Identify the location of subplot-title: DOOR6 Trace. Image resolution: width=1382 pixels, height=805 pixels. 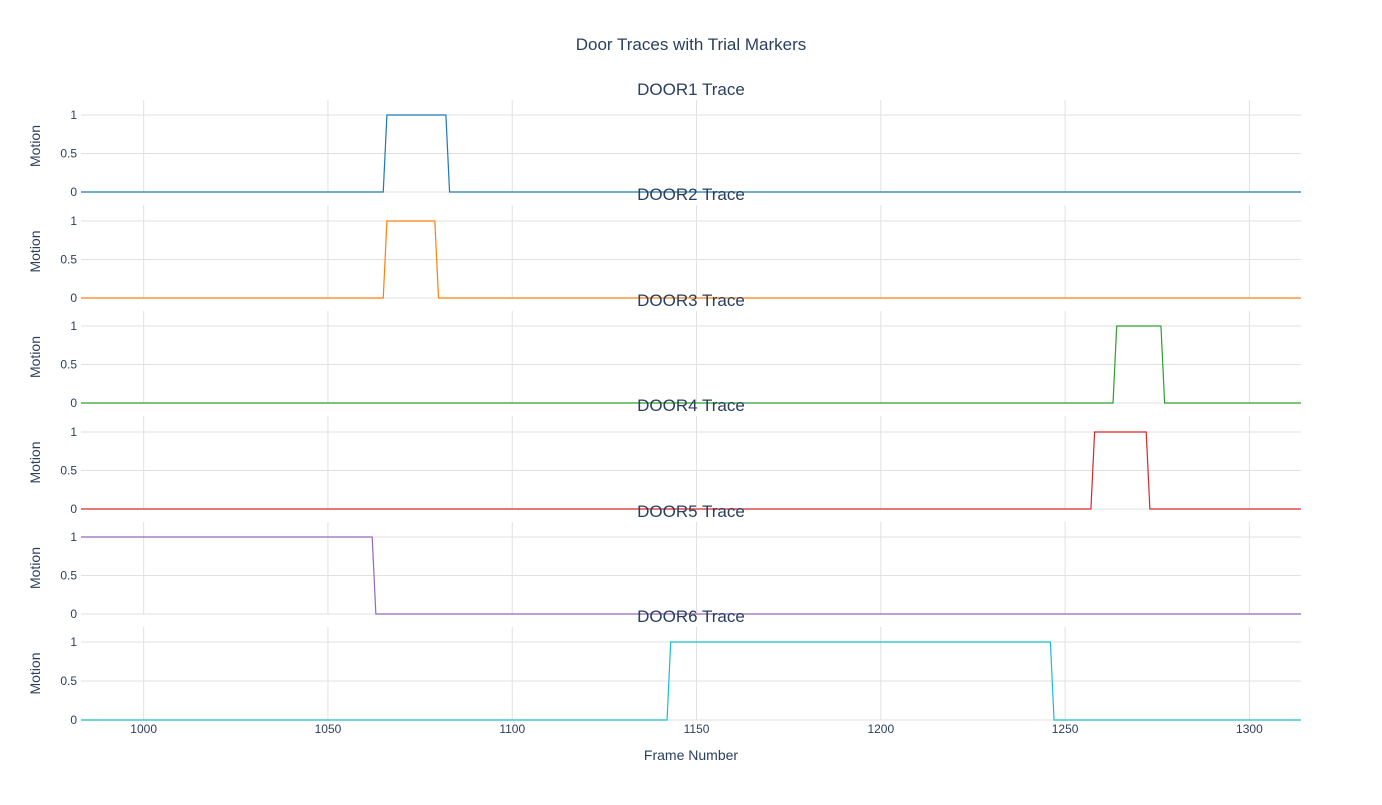
(691, 616).